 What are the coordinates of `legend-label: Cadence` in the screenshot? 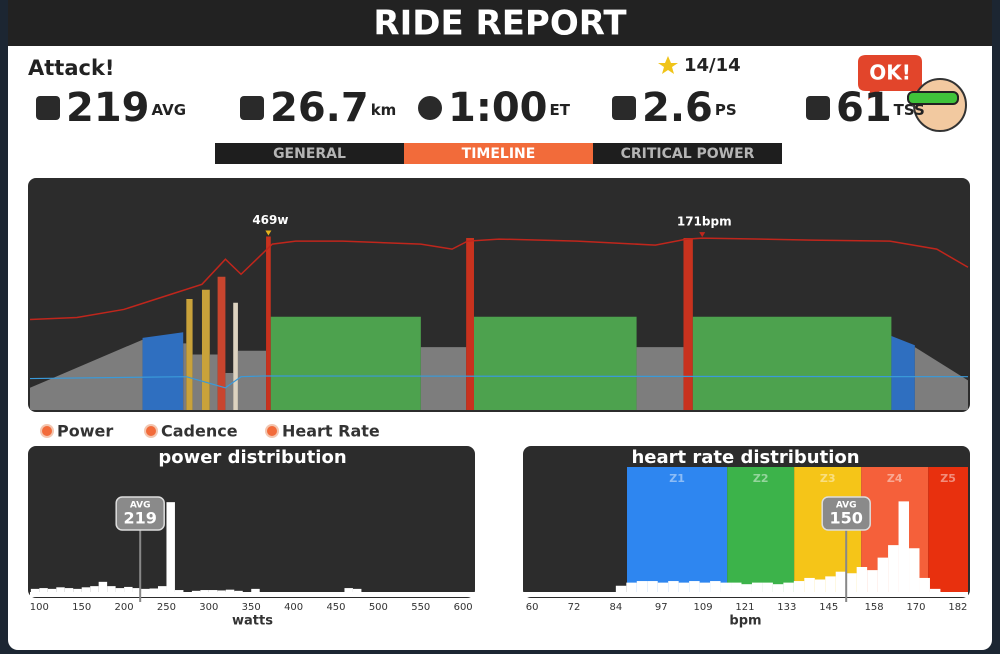 It's located at (199, 431).